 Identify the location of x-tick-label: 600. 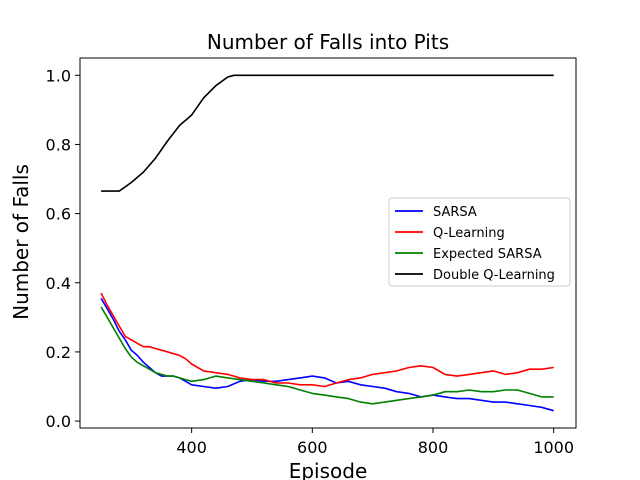
(312, 447).